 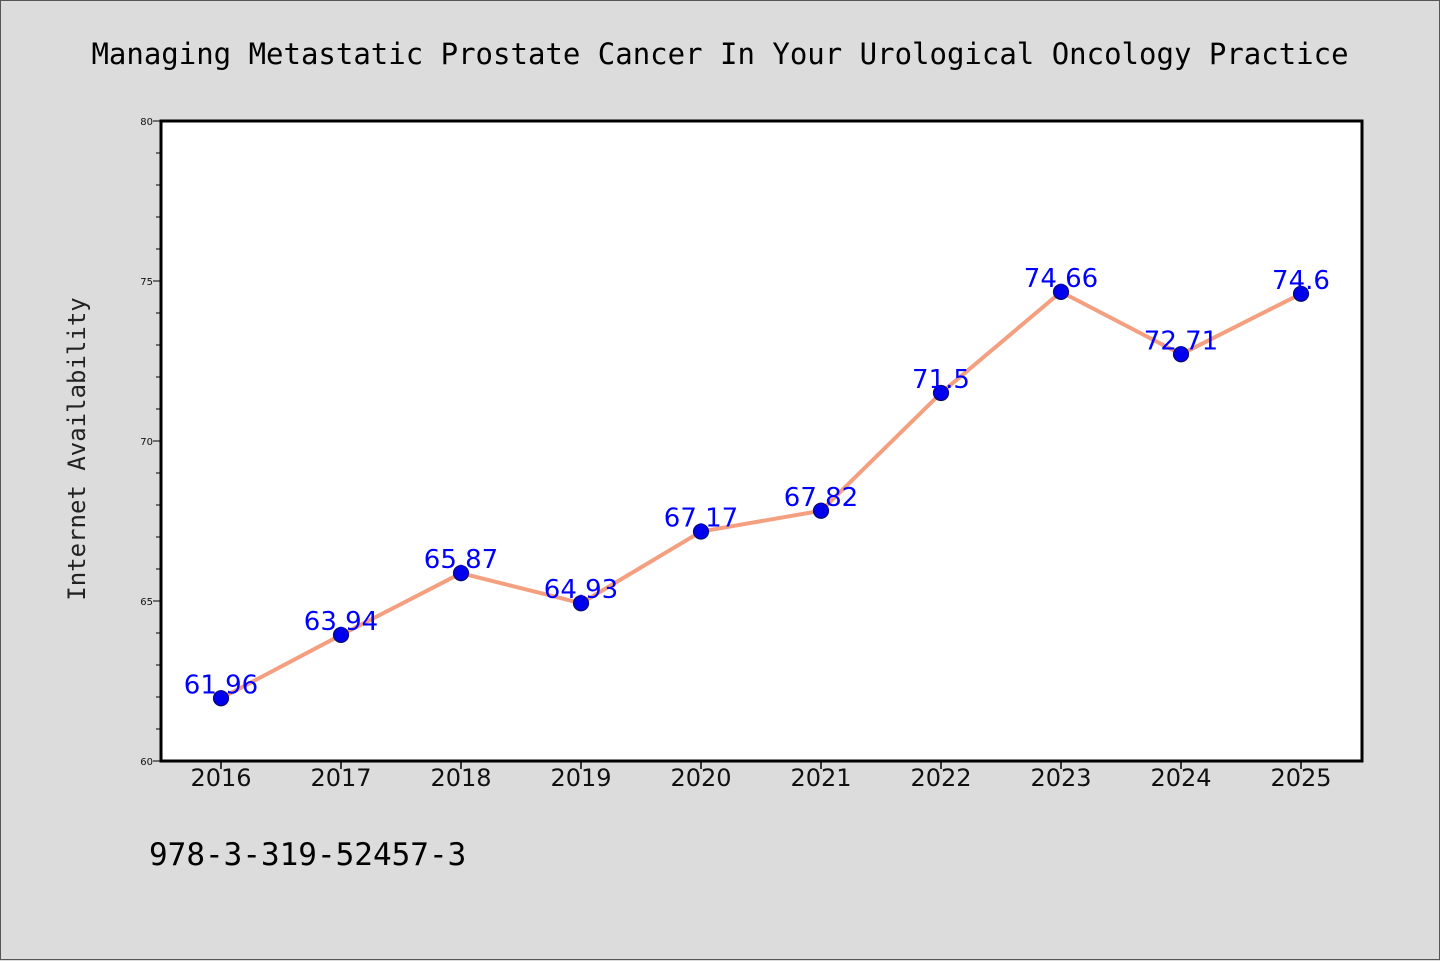 What do you see at coordinates (1301, 281) in the screenshot?
I see `data-label: 74.6` at bounding box center [1301, 281].